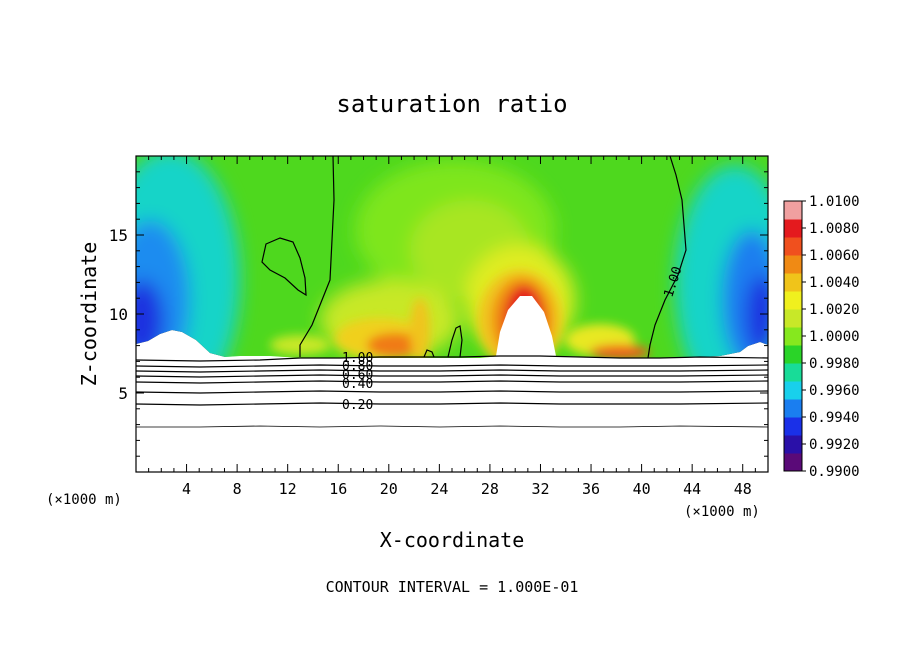  What do you see at coordinates (490, 489) in the screenshot?
I see `x-tick-label: 28` at bounding box center [490, 489].